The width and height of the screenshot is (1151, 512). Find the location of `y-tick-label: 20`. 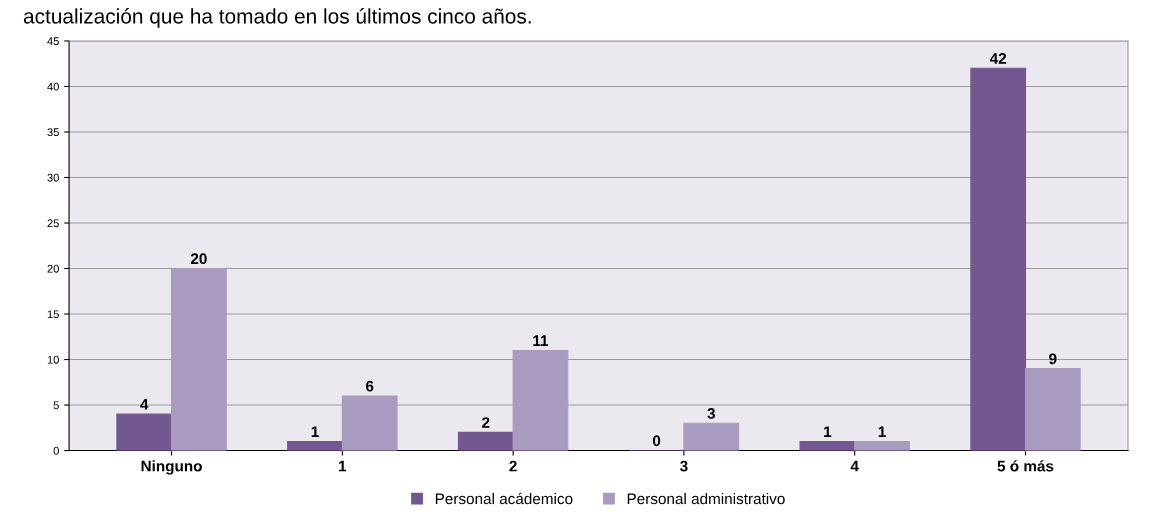

y-tick-label: 20 is located at coordinates (53, 268).